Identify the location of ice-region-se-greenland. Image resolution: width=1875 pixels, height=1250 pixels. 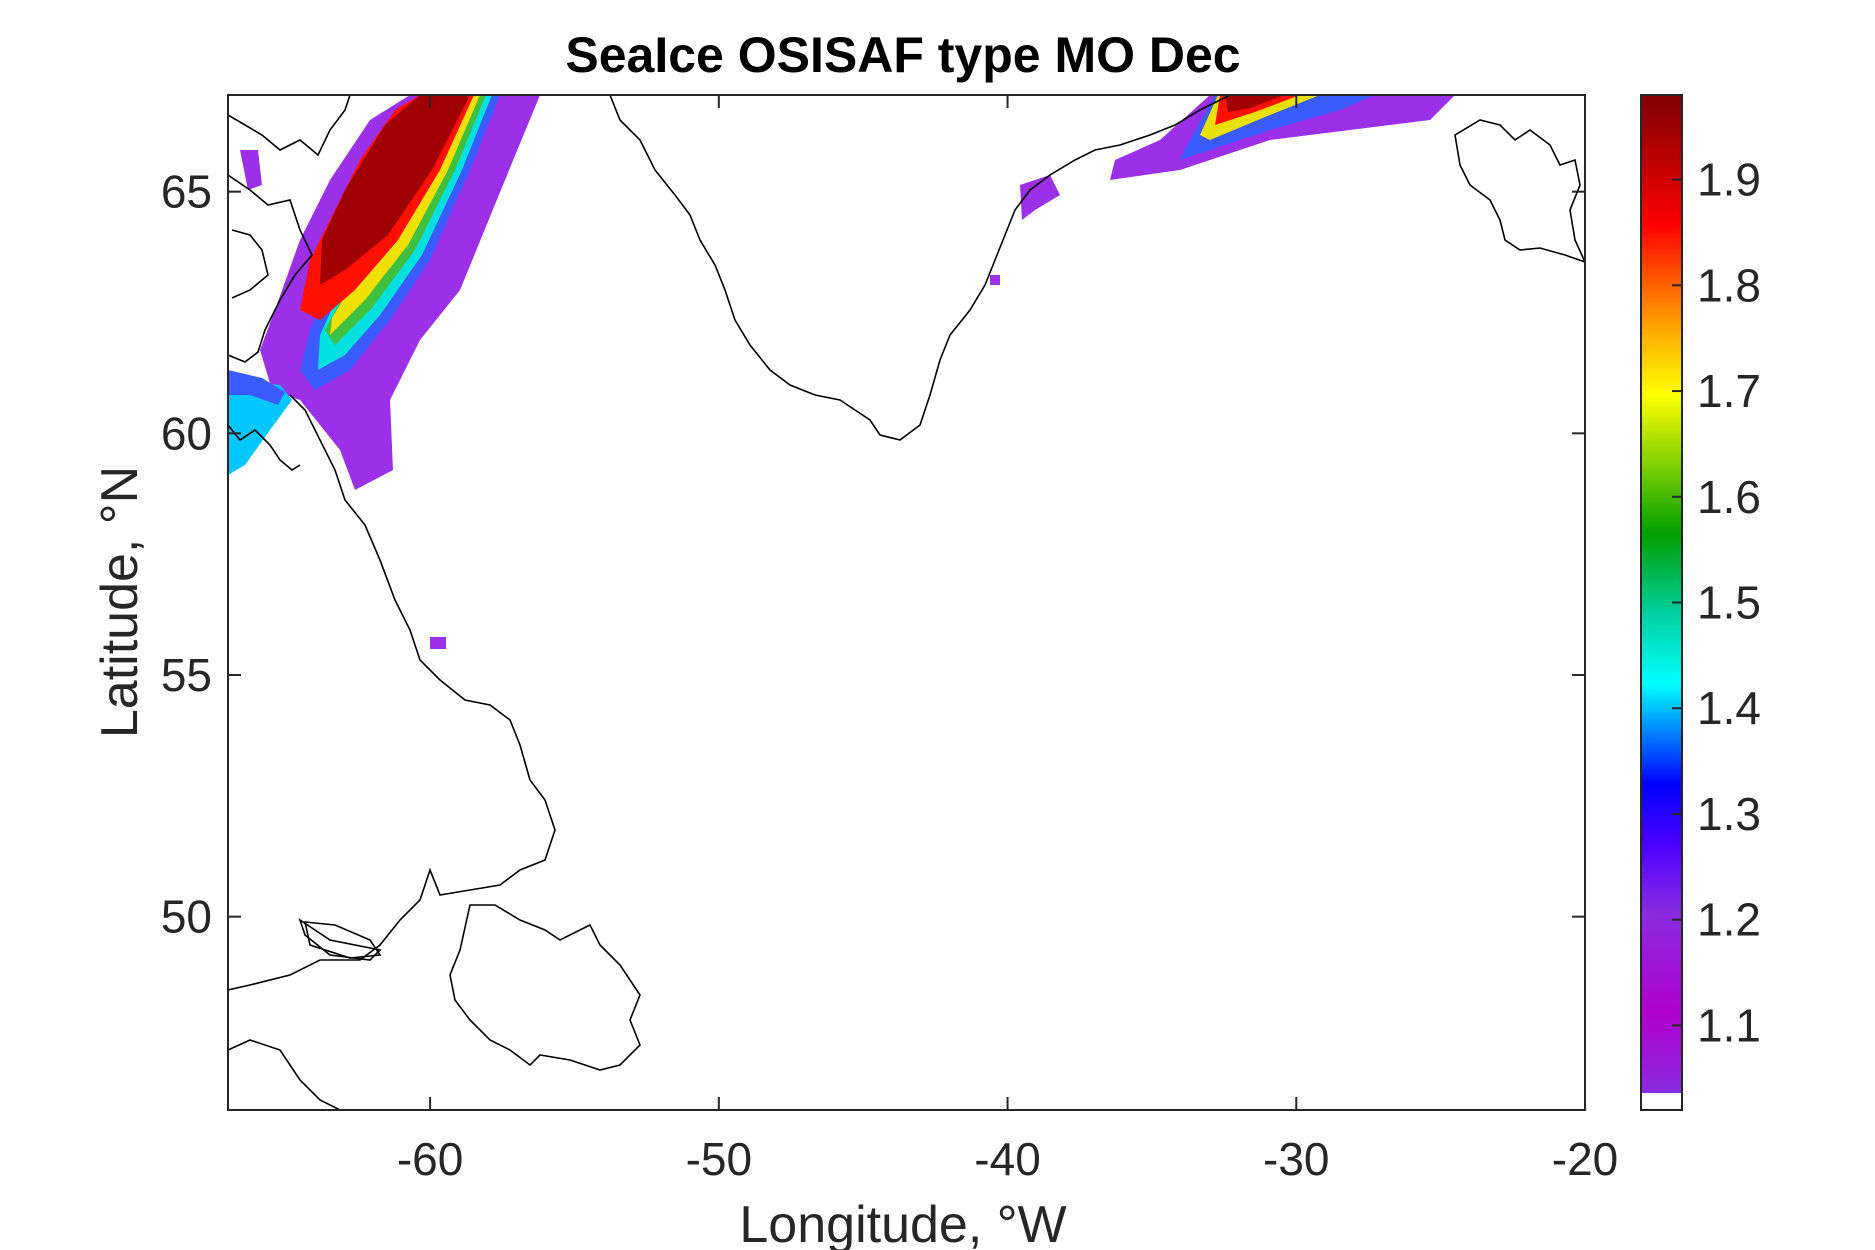
(1040, 197).